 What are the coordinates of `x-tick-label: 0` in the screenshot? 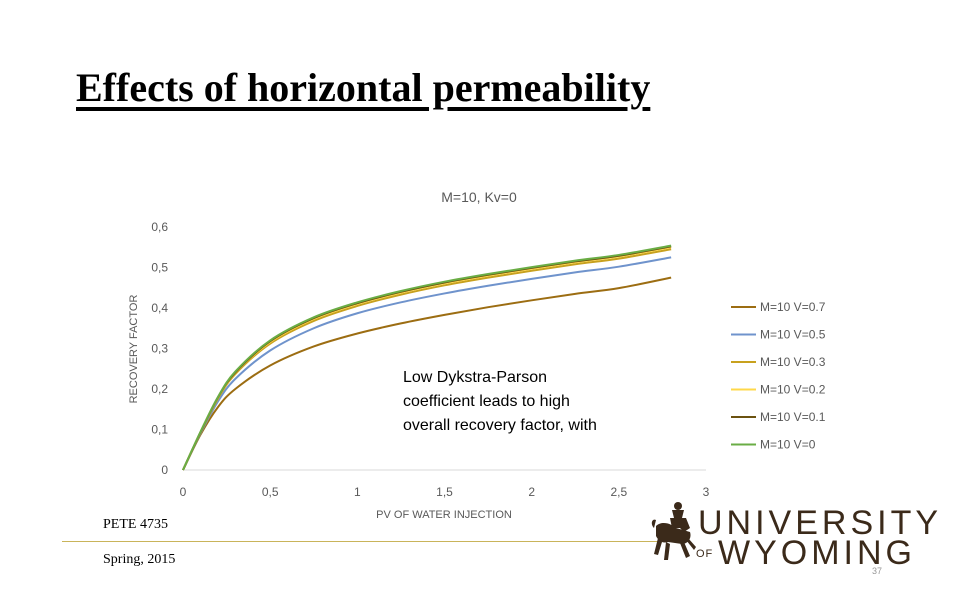 It's located at (183, 492).